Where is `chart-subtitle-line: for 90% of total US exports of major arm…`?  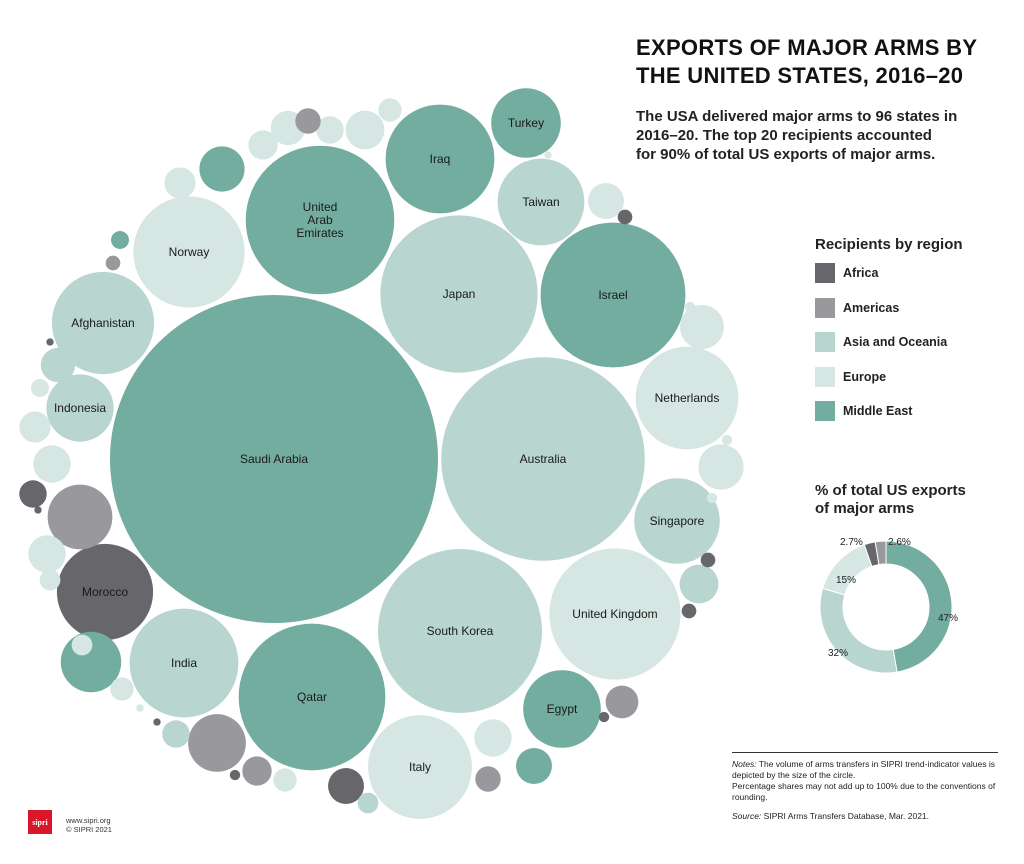 chart-subtitle-line: for 90% of total US exports of major arm… is located at coordinates (786, 154).